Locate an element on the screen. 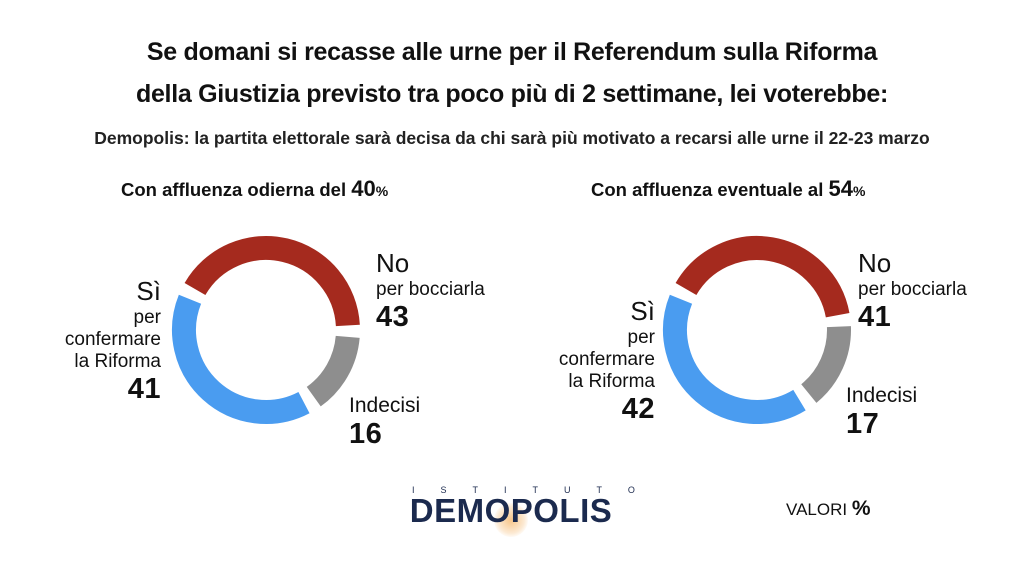  chart-right-heading-prefix: Con affluenza eventuale al is located at coordinates (707, 189).